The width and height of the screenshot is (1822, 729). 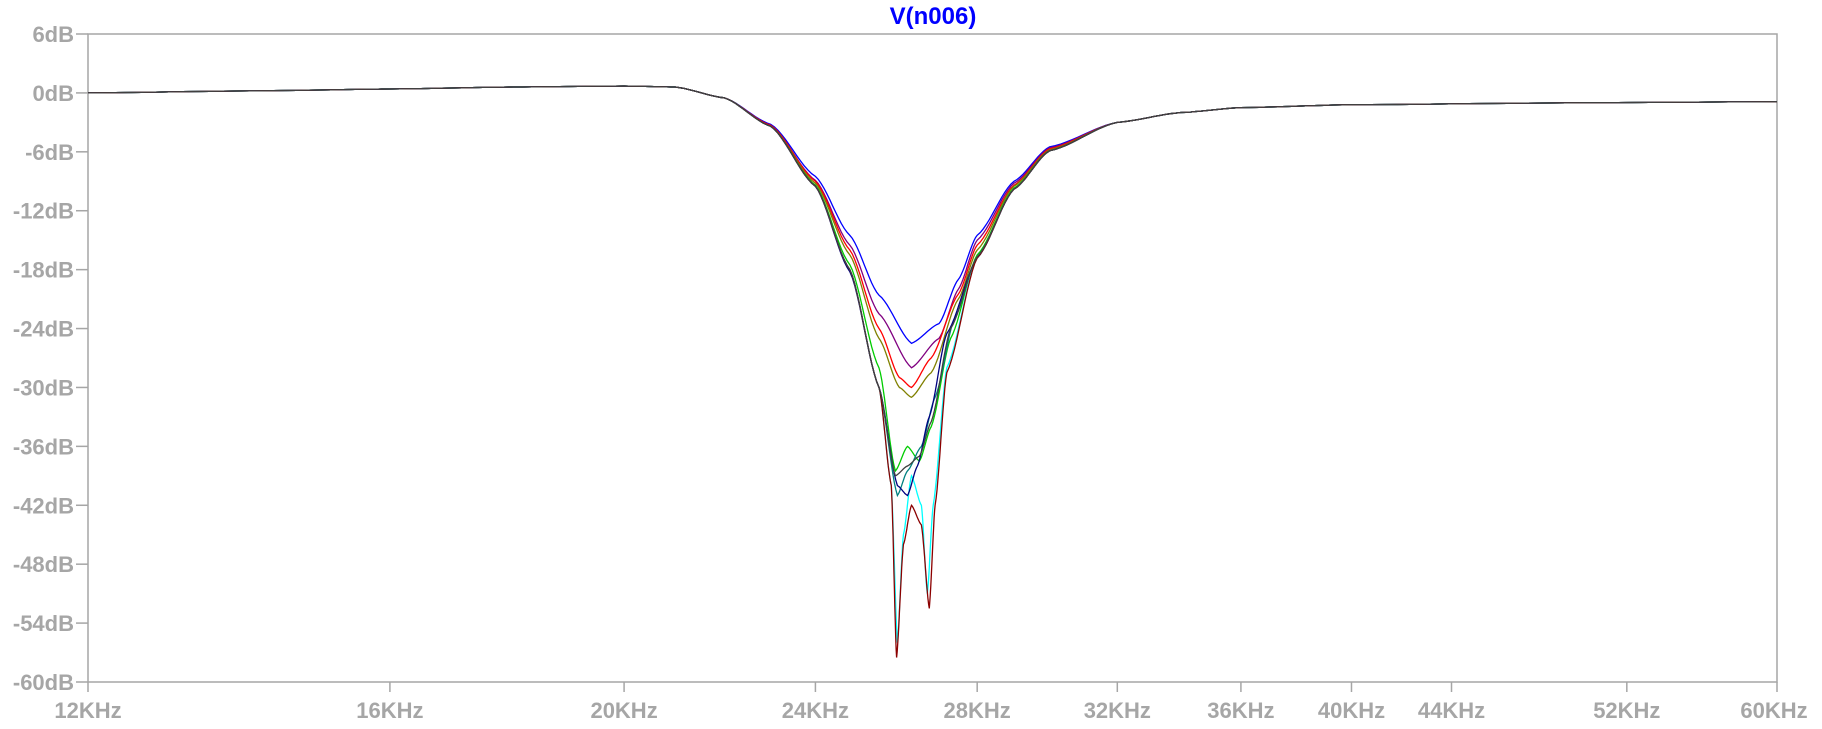 I want to click on y-tick-label: -54dB, so click(x=43, y=623).